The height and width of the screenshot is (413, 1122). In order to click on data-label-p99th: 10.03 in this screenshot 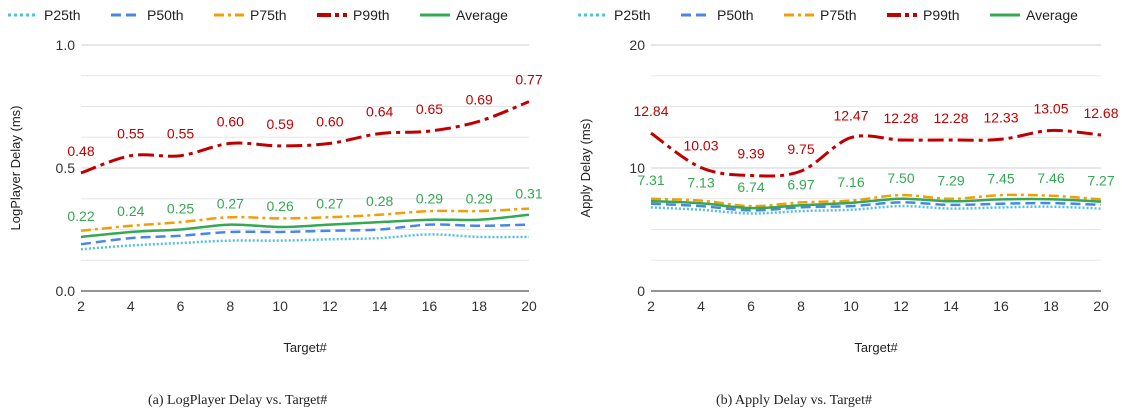, I will do `click(700, 146)`.